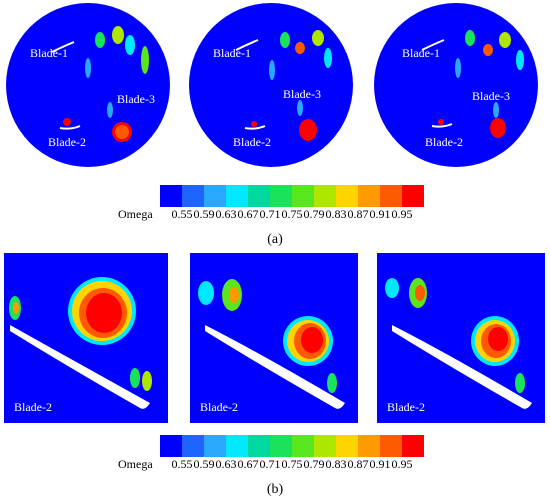 This screenshot has height=501, width=550. What do you see at coordinates (275, 239) in the screenshot?
I see `caption-a: (a)` at bounding box center [275, 239].